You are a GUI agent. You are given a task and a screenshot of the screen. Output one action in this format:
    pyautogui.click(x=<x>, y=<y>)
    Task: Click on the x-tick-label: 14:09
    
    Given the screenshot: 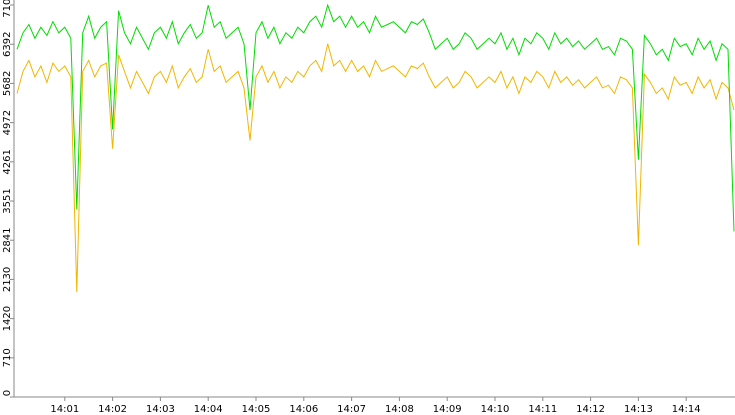 What is the action you would take?
    pyautogui.click(x=447, y=409)
    